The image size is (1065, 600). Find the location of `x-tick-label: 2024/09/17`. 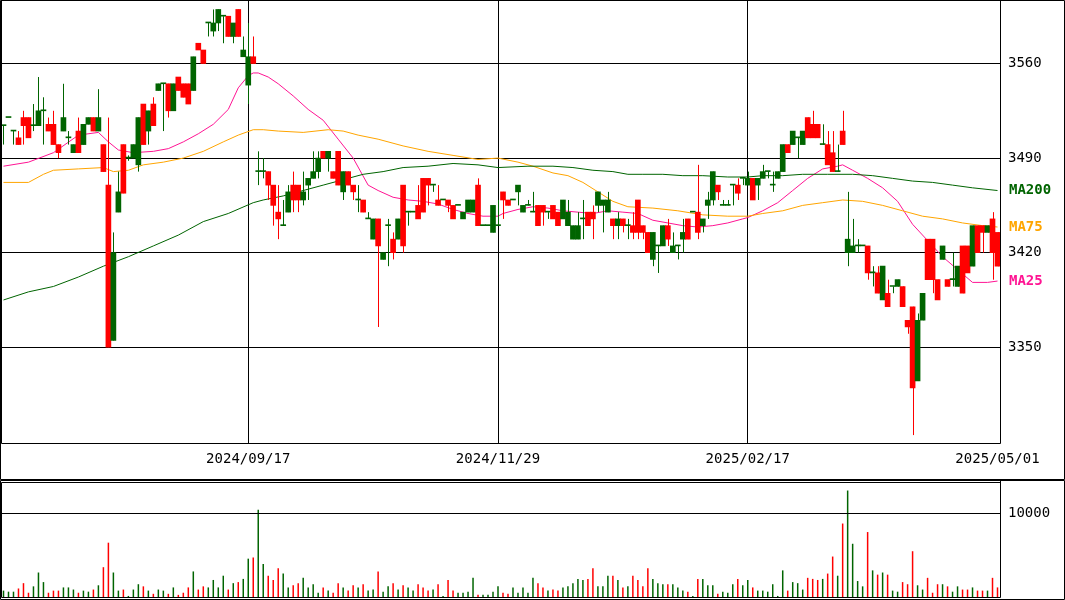

x-tick-label: 2024/09/17 is located at coordinates (248, 458).